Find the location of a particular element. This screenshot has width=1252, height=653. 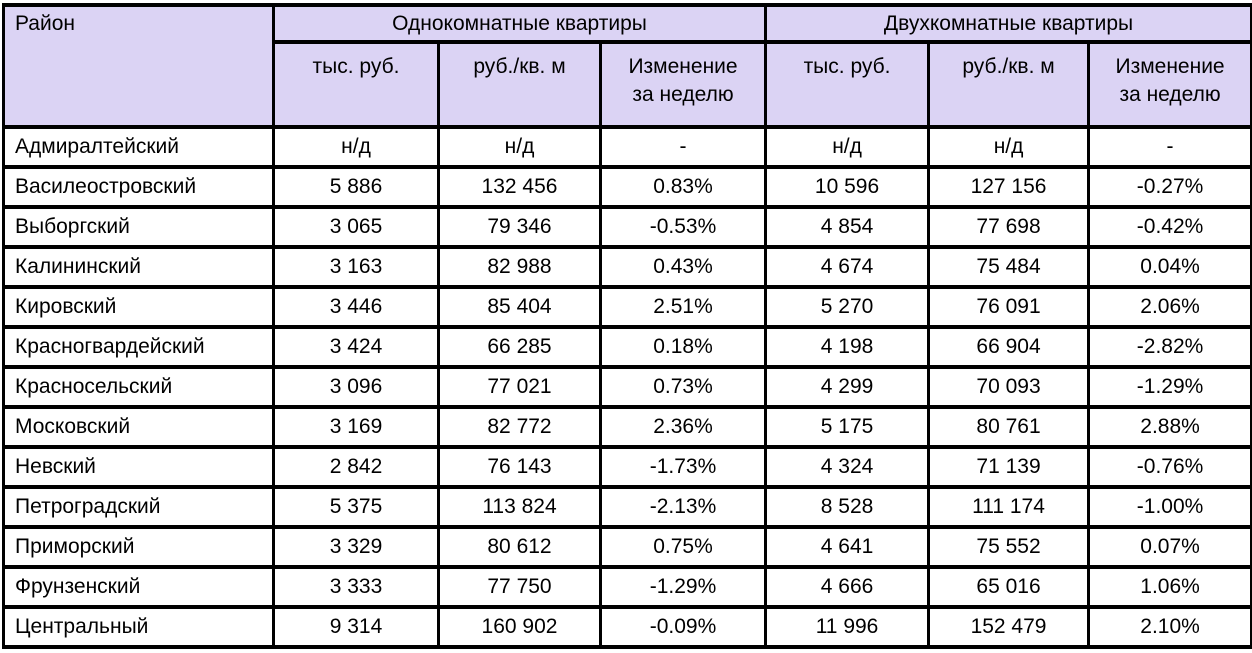

district-cell: Кировский is located at coordinates (138, 307).